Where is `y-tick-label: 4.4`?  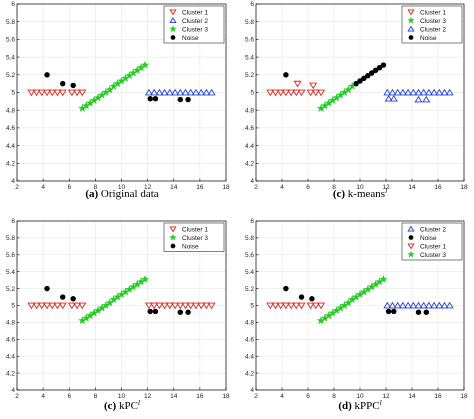 y-tick-label: 4.4 is located at coordinates (10, 356).